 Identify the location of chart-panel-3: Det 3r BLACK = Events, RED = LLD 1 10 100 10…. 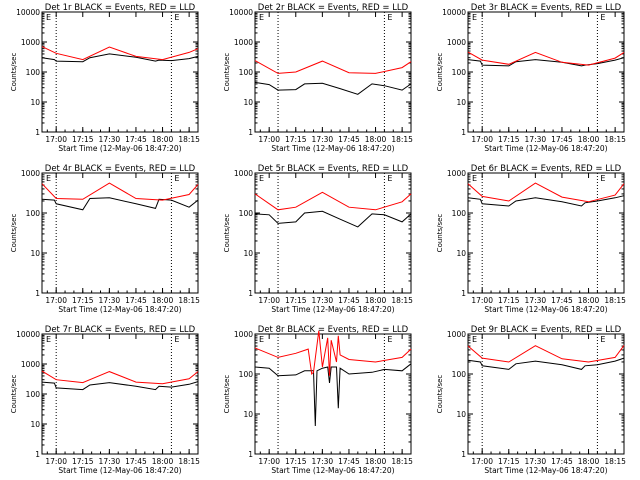
(531, 78).